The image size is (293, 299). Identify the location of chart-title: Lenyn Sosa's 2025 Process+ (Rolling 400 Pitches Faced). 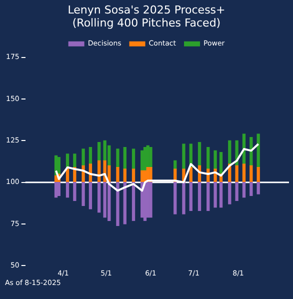
(147, 16).